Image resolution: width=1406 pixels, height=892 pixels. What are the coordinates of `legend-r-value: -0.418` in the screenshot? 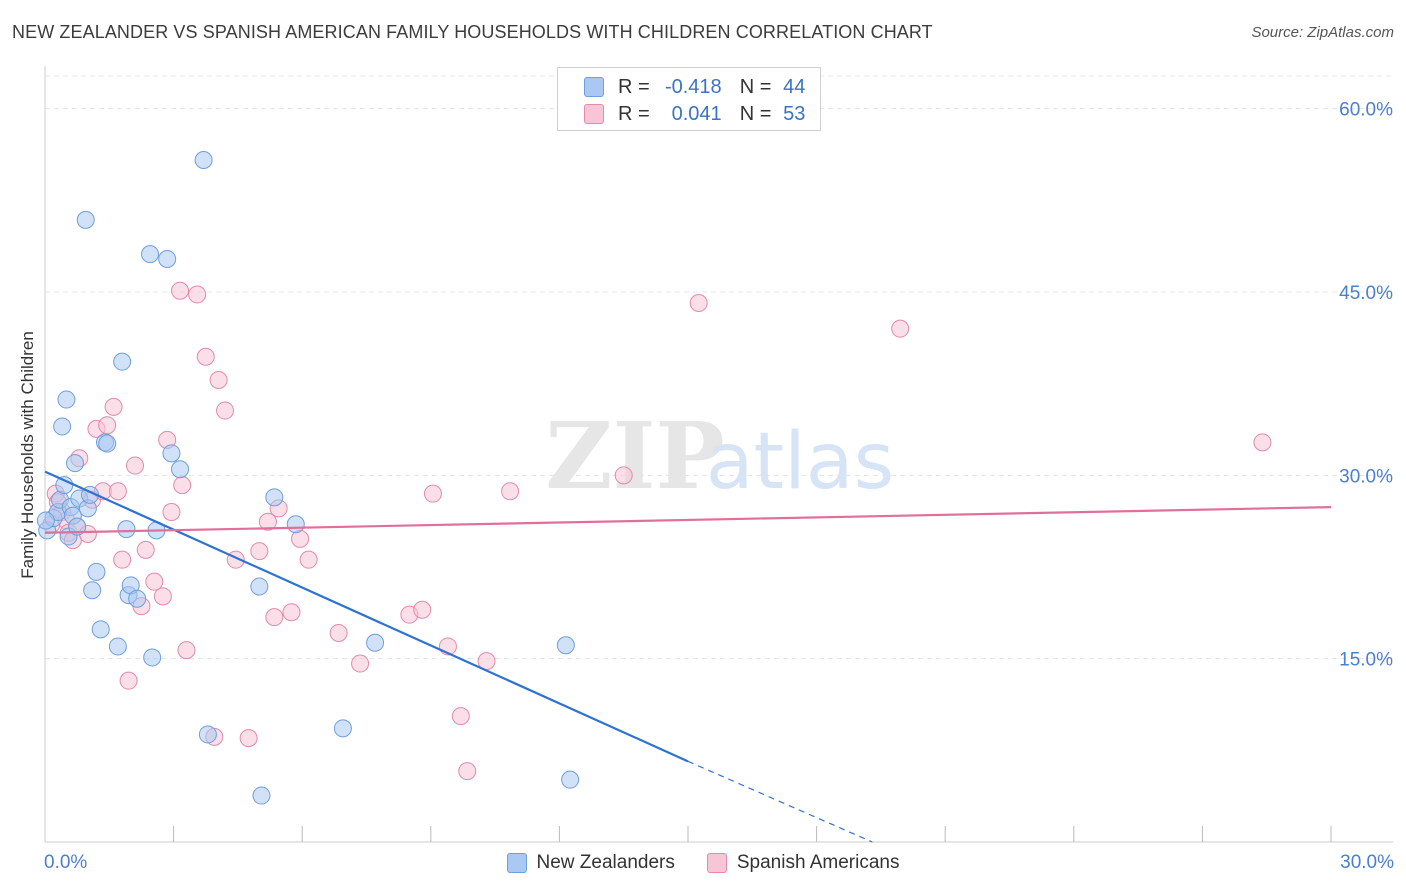 It's located at (693, 86).